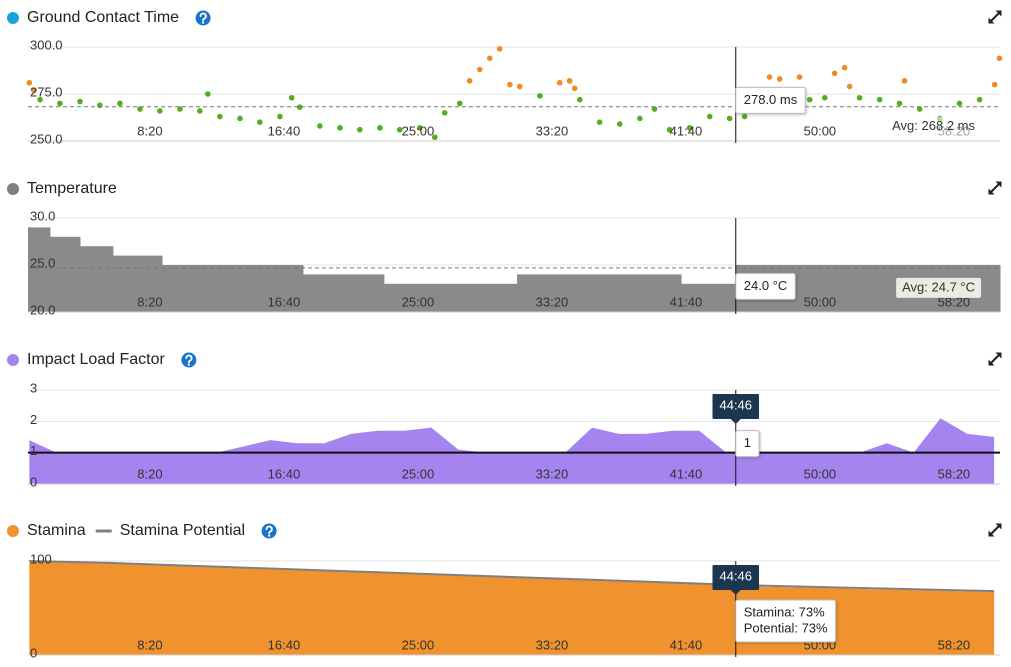 The height and width of the screenshot is (667, 1011). I want to click on y-tick-label: 20.0, so click(42, 309).